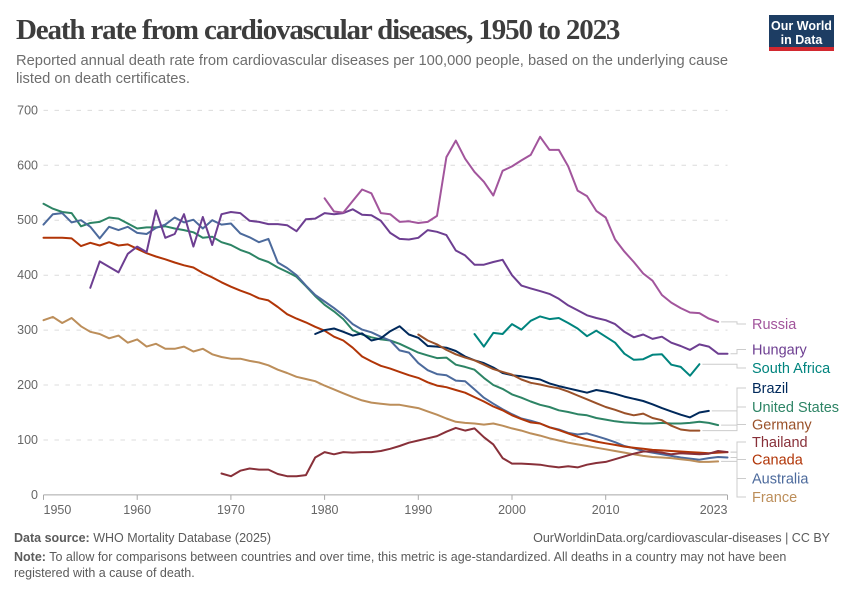  Describe the element at coordinates (27, 275) in the screenshot. I see `svg-text: 400` at that location.